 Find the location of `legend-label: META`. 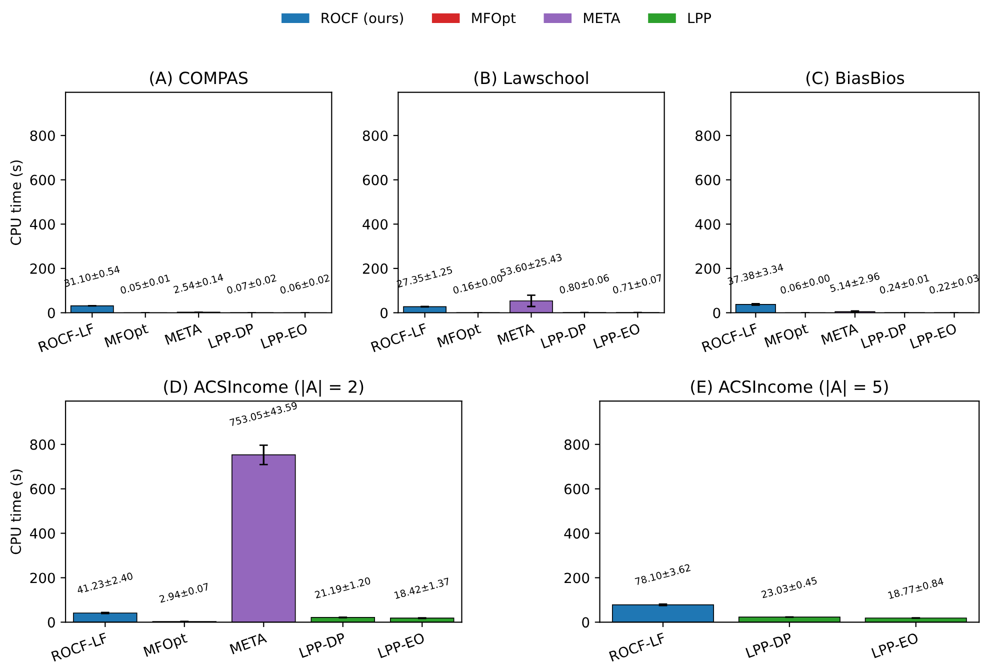

legend-label: META is located at coordinates (602, 18).